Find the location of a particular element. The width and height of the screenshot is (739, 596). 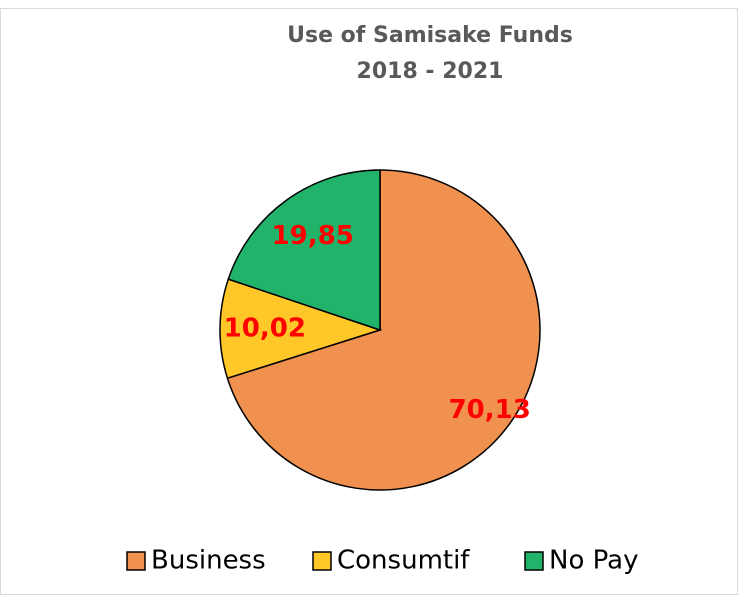

value-label: 19,85 is located at coordinates (313, 236).